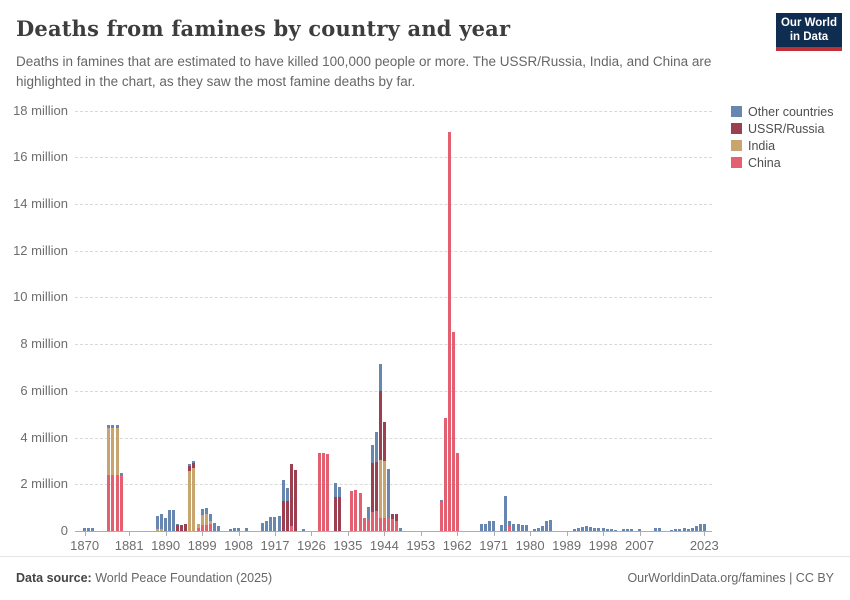 The height and width of the screenshot is (600, 850). What do you see at coordinates (170, 520) in the screenshot?
I see `bar-1891-segment-other` at bounding box center [170, 520].